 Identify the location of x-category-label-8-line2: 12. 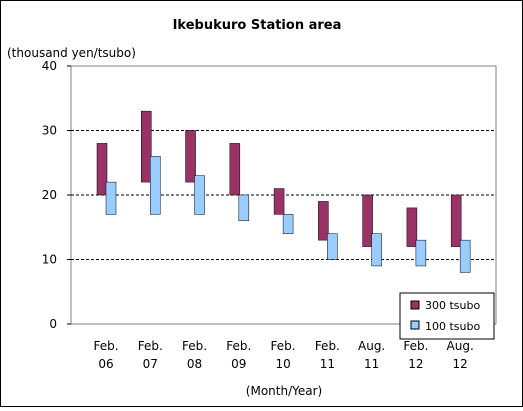
(460, 364).